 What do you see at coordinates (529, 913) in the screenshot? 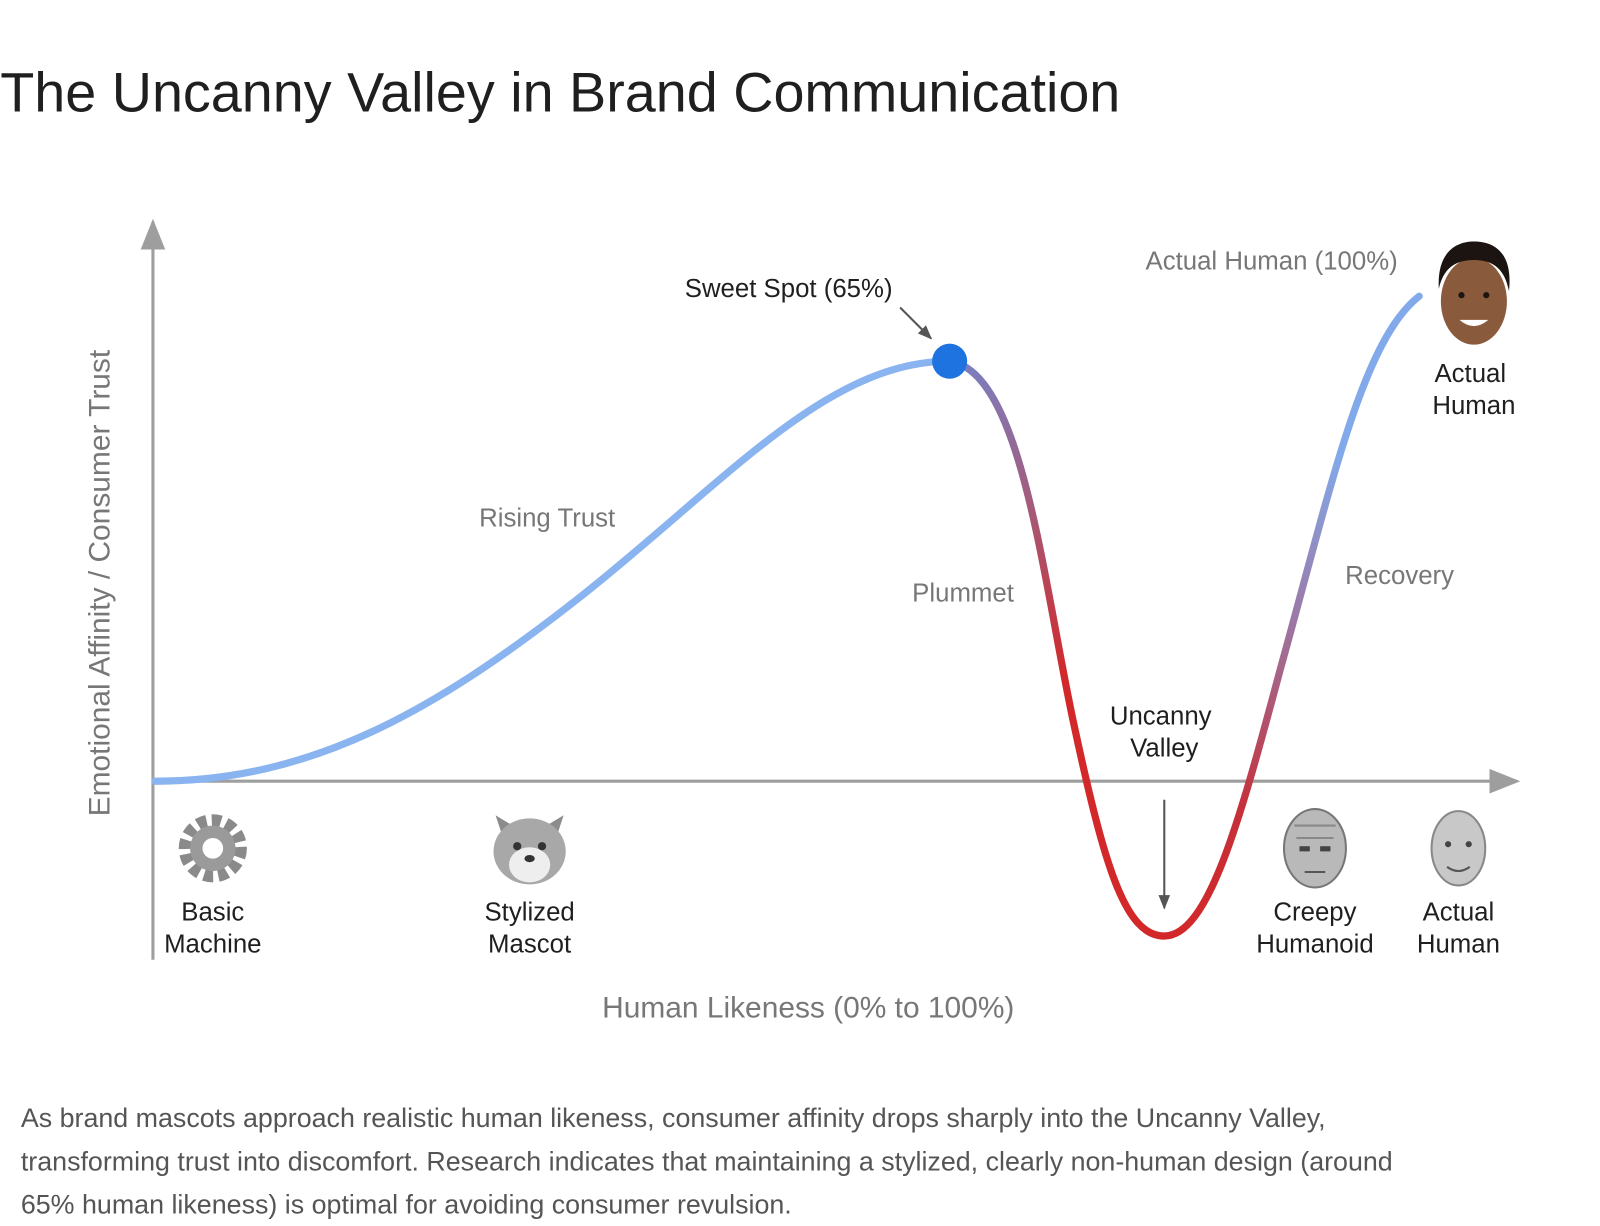
I see `label-line: Stylized` at bounding box center [529, 913].